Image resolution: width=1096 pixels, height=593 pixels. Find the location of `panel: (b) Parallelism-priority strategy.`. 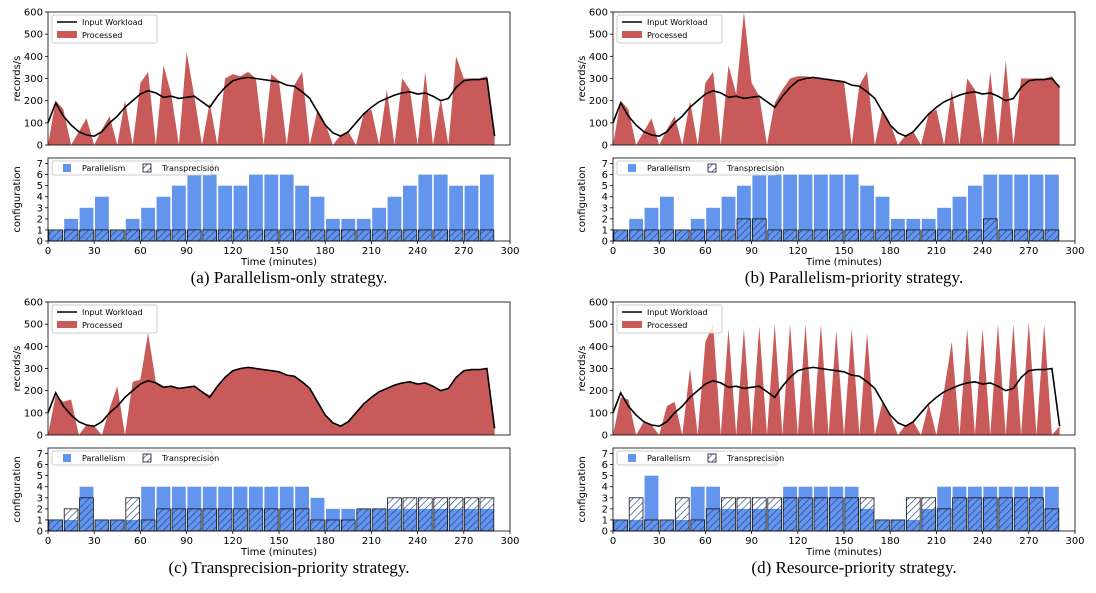

panel: (b) Parallelism-priority strategy. is located at coordinates (854, 277).